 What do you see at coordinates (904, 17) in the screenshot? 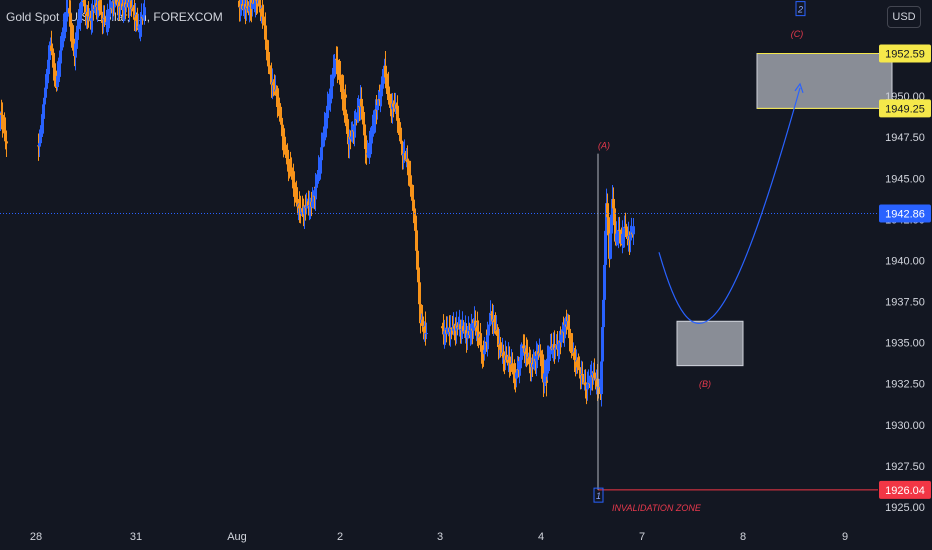
I see `currency-button: USD` at bounding box center [904, 17].